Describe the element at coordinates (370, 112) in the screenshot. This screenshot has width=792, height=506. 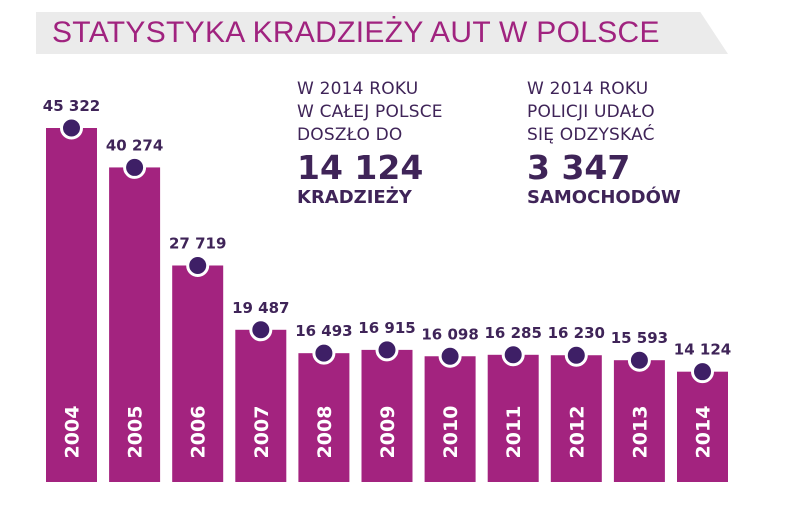
I see `info-line: W CAŁEJ POLSCE` at that location.